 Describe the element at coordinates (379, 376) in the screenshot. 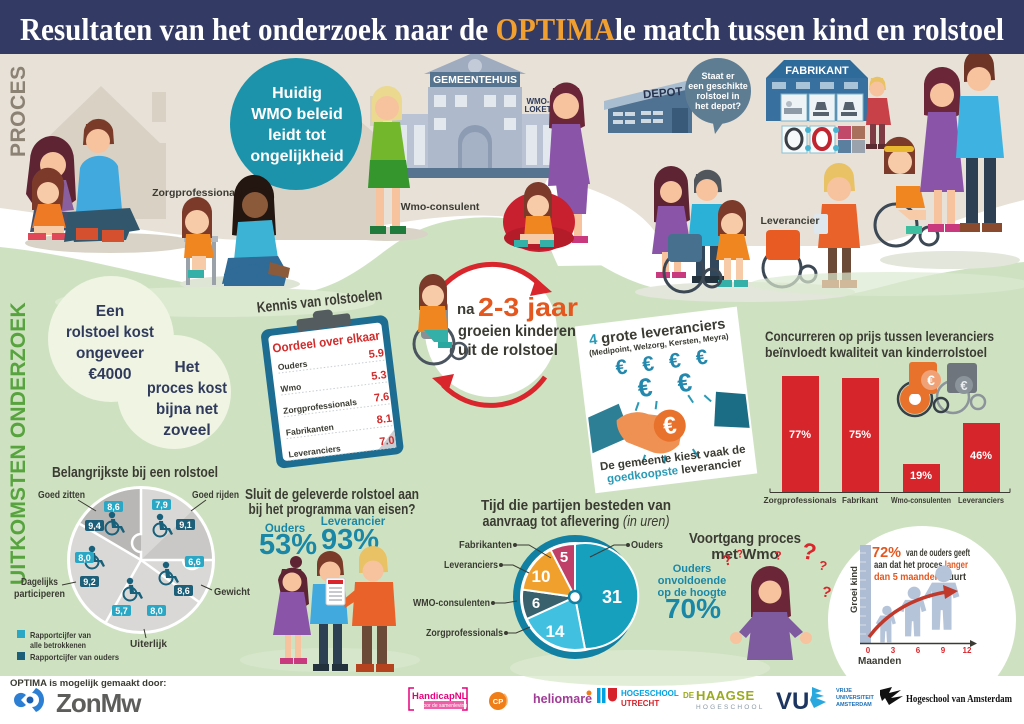

I see `svg-text: 5.3` at that location.